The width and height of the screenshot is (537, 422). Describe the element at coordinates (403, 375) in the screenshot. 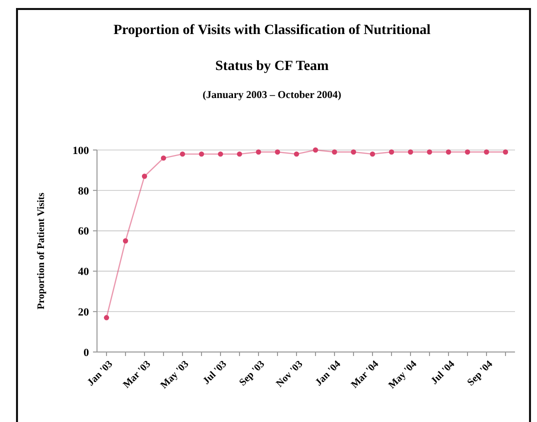

I see `x-tick-label: May '04` at that location.